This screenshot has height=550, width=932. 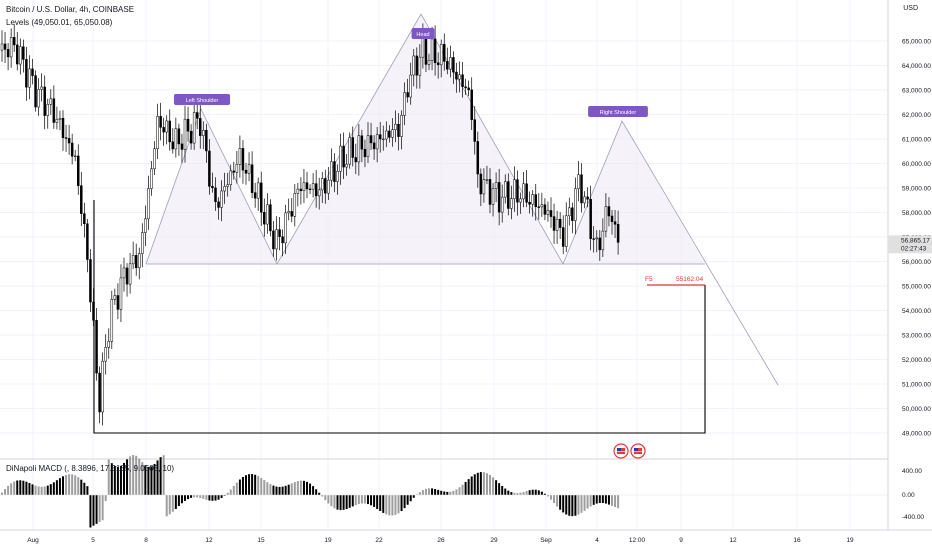 What do you see at coordinates (59, 22) in the screenshot?
I see `levels-indicator-title: Levels (49,050.01, 65,050.08)` at bounding box center [59, 22].